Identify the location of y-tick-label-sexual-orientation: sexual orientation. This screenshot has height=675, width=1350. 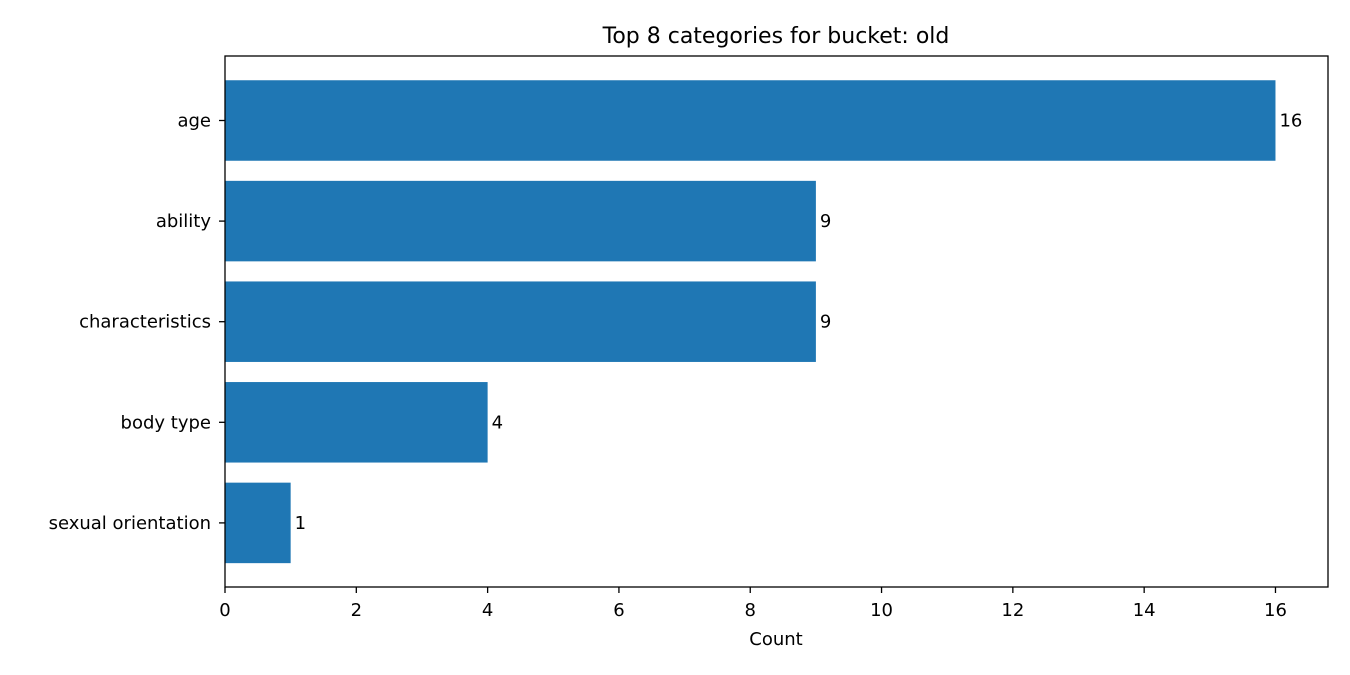
(130, 523).